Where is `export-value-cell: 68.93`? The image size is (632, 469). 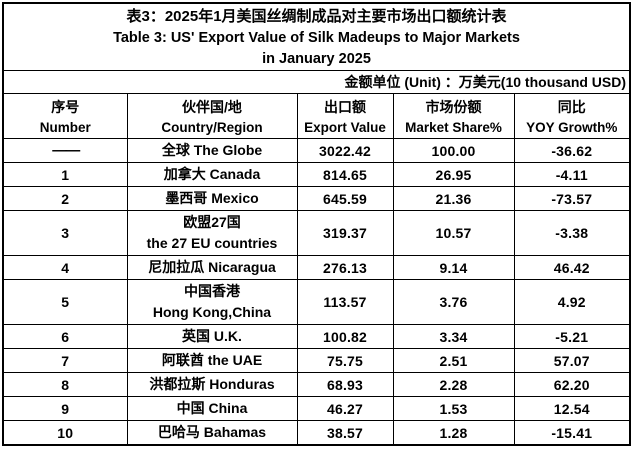
export-value-cell: 68.93 is located at coordinates (345, 384).